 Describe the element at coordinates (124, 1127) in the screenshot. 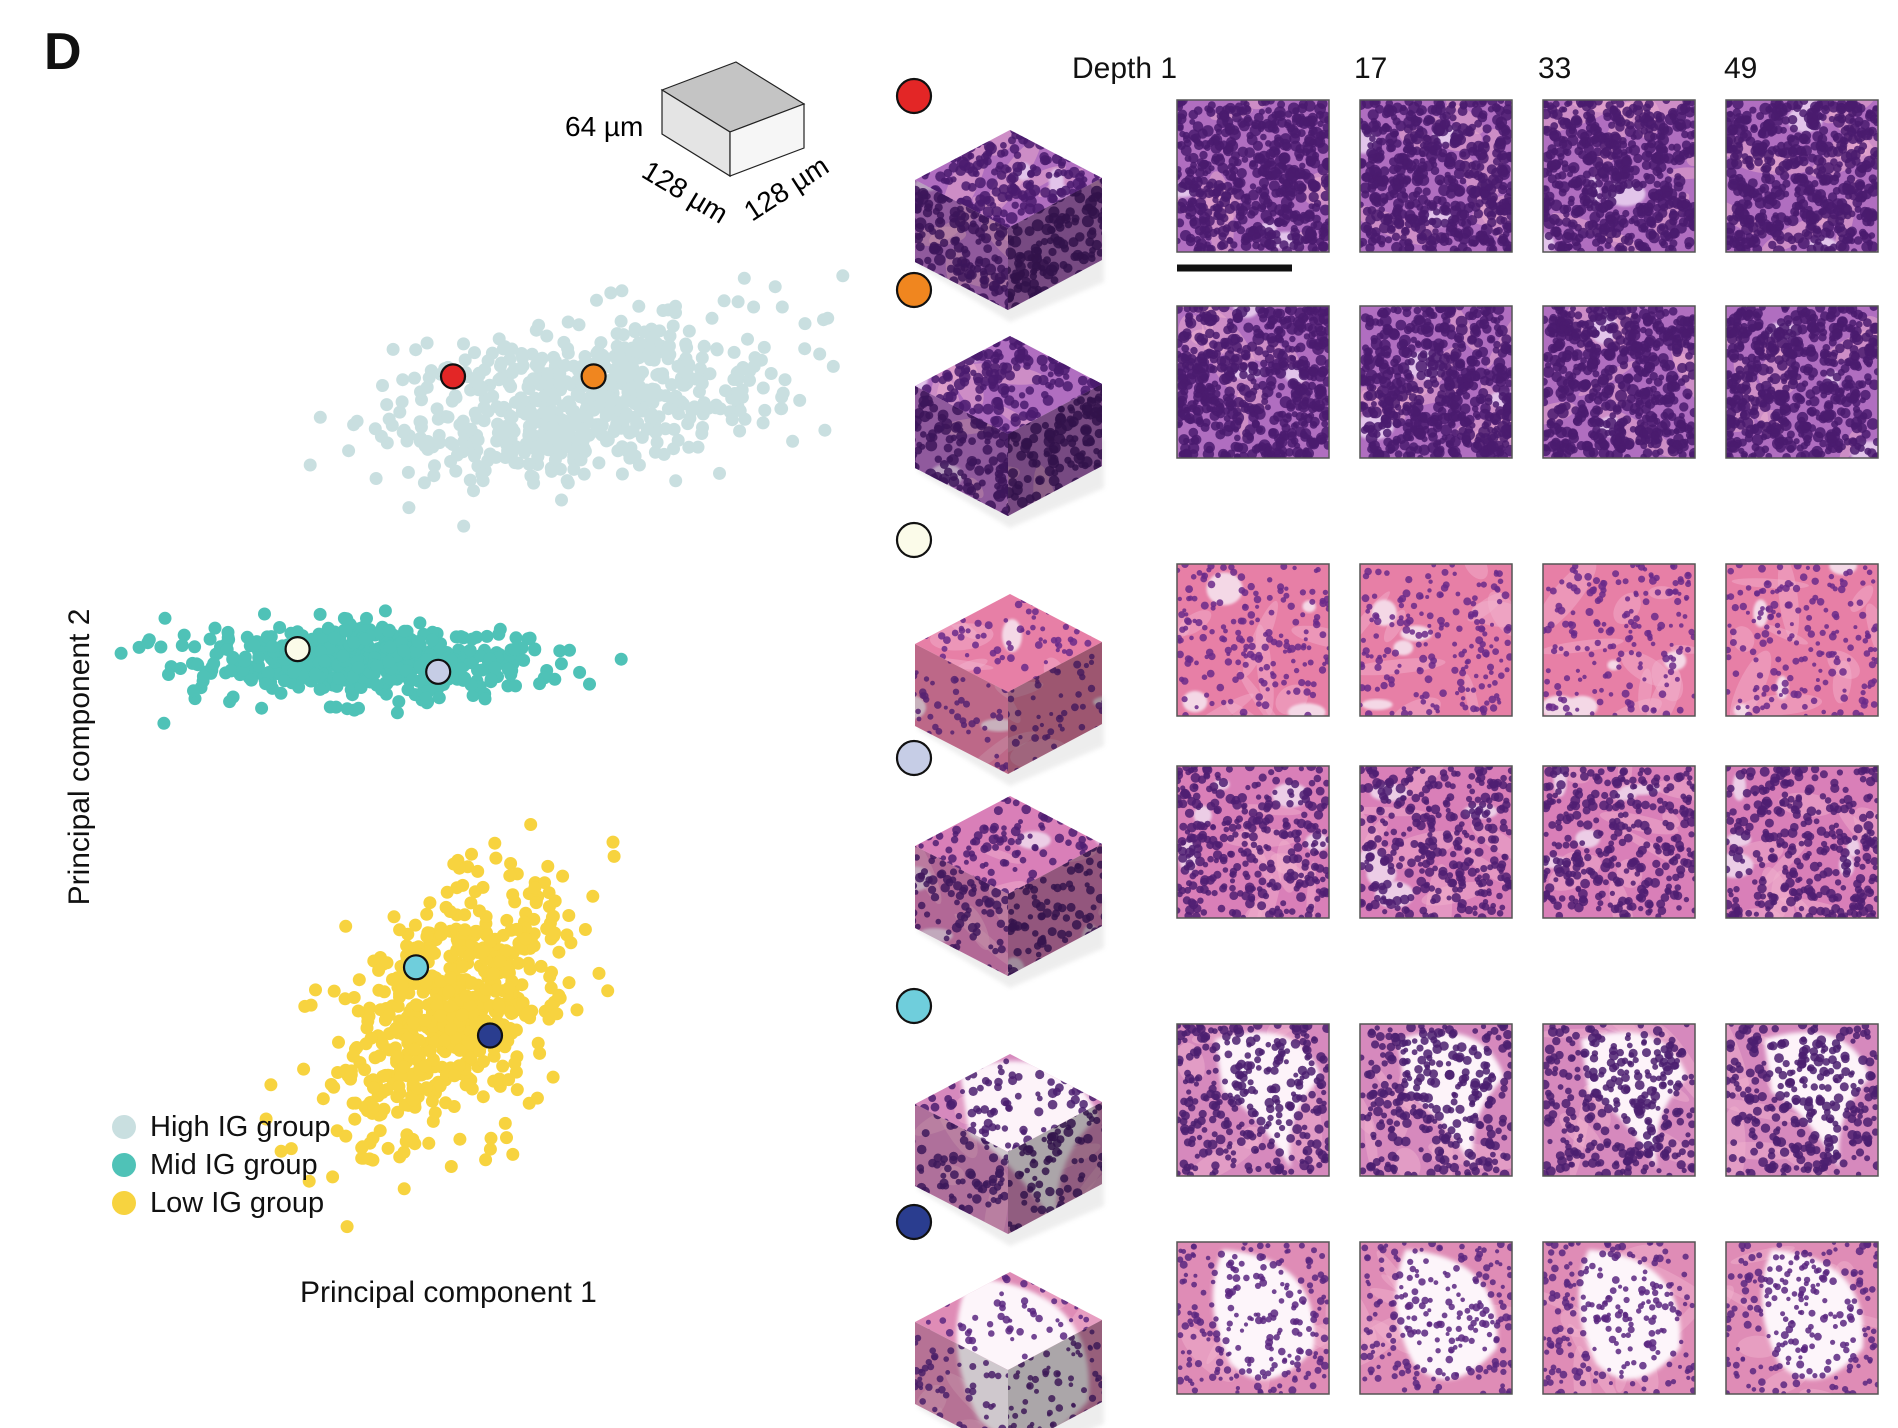

I see `legend-swatch-high` at that location.